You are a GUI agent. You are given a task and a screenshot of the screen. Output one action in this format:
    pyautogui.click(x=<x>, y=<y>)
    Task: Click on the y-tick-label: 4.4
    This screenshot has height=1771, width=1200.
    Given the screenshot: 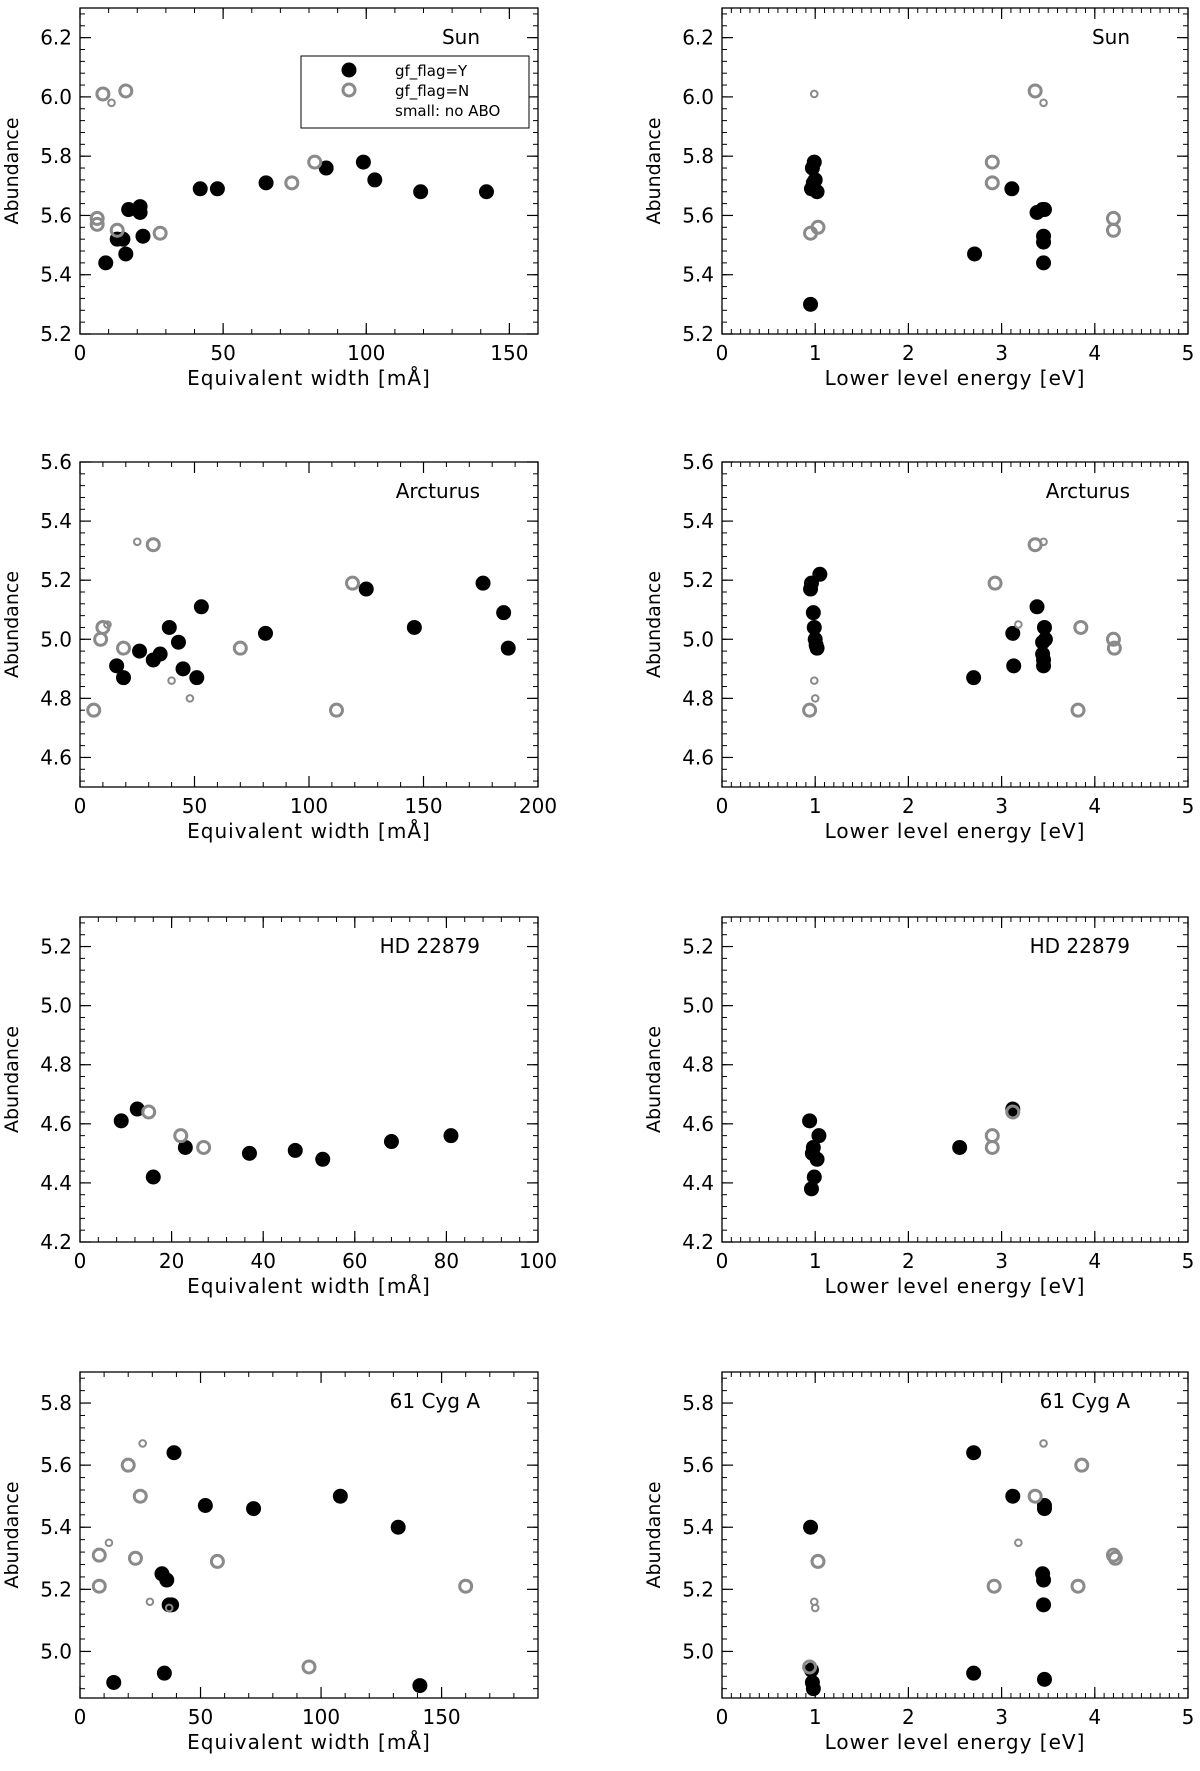 What is the action you would take?
    pyautogui.click(x=56, y=1183)
    